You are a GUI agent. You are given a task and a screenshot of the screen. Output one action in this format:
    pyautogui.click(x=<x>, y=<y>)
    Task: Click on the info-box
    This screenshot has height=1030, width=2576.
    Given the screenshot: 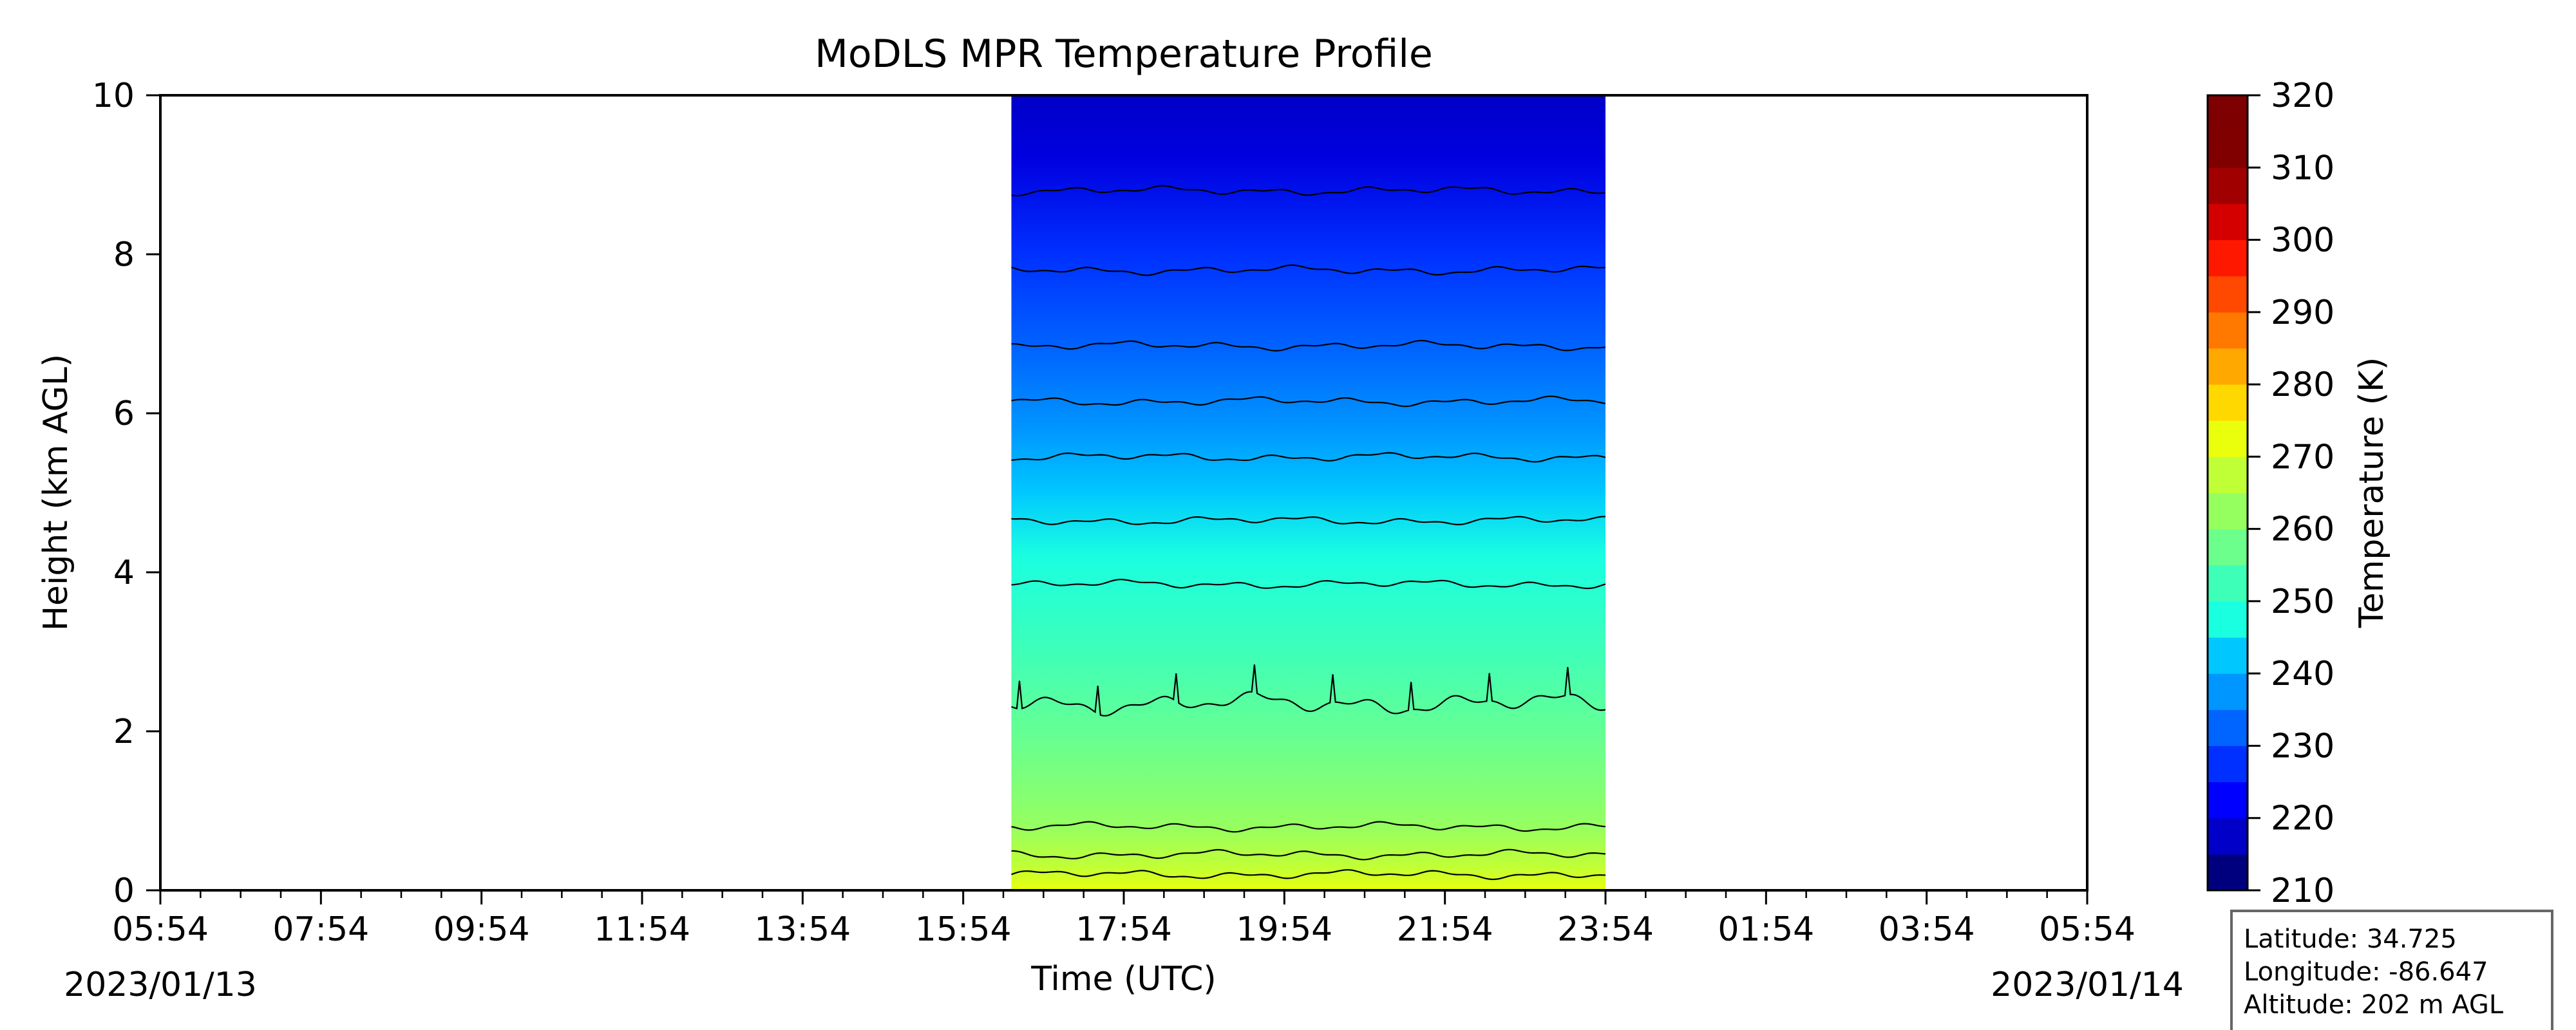 What is the action you would take?
    pyautogui.click(x=2392, y=970)
    